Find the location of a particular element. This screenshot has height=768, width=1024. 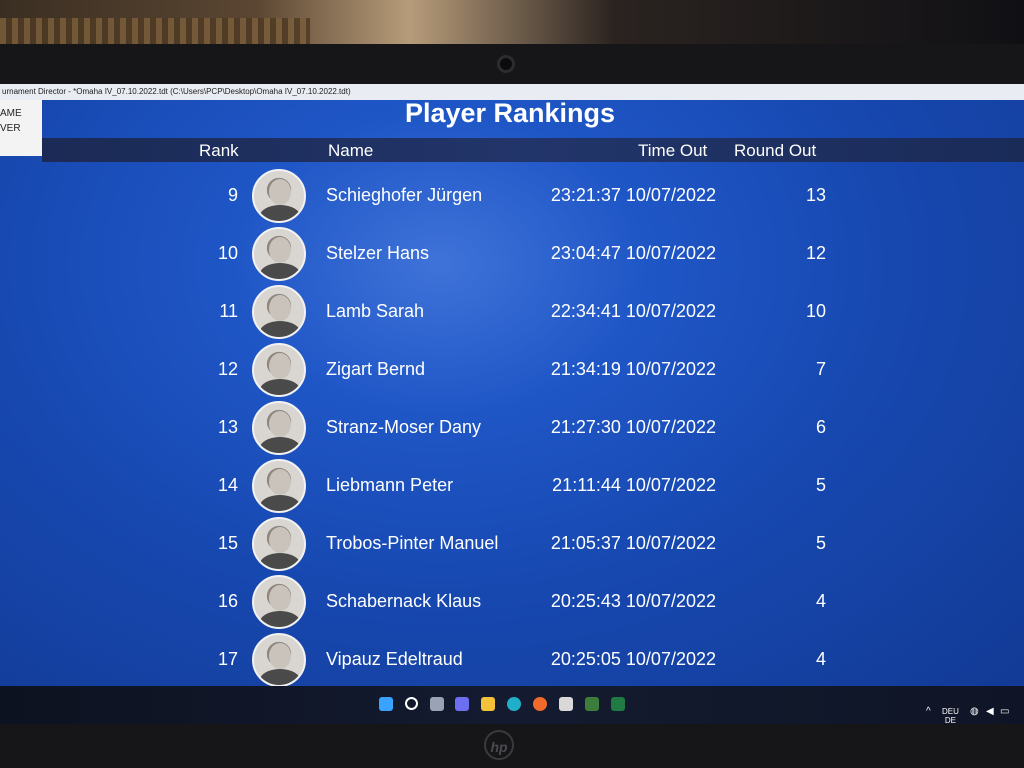

rank-cell: 15 is located at coordinates (227, 543).